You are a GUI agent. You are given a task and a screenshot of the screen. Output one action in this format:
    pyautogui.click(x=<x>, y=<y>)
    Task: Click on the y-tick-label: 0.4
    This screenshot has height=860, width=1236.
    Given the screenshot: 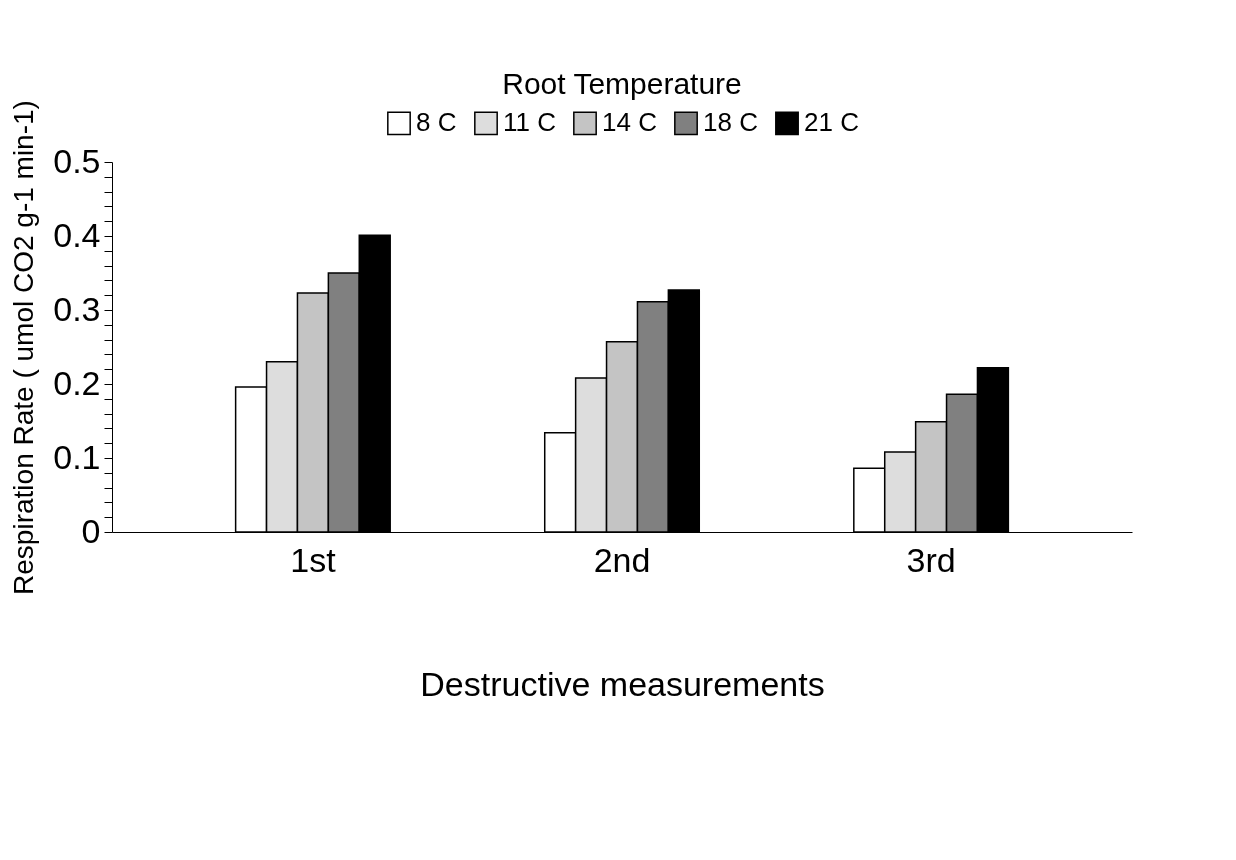 What is the action you would take?
    pyautogui.click(x=77, y=234)
    